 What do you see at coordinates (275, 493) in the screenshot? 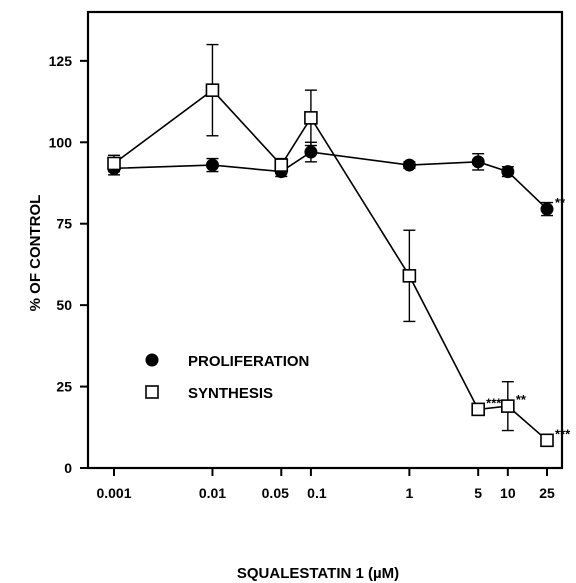
I see `x-tick-label: 0.05` at bounding box center [275, 493].